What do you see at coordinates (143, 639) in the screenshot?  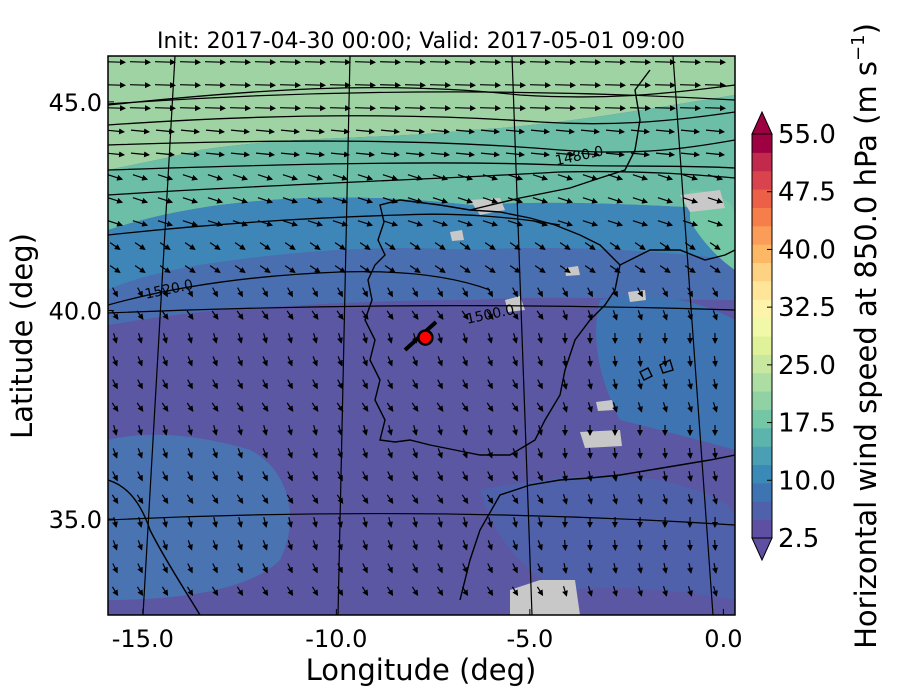 I see `x-tick-label: -15.0` at bounding box center [143, 639].